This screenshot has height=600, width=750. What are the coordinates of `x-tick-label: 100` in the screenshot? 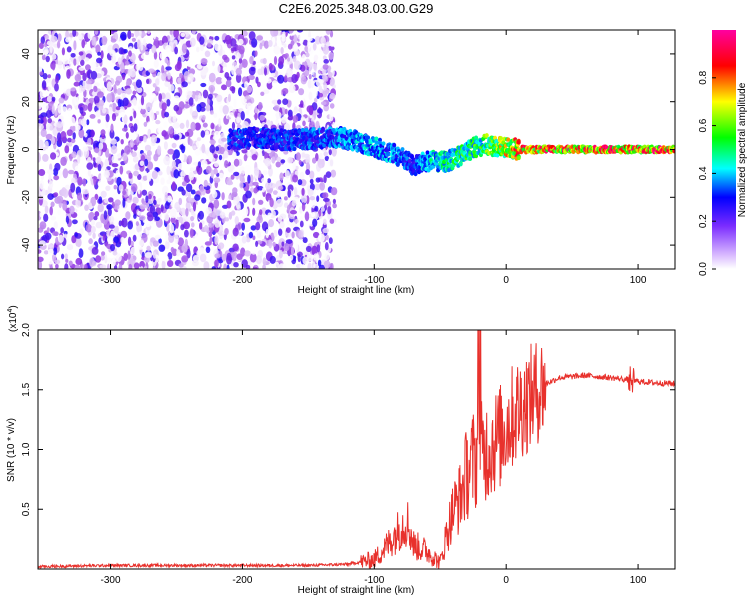 It's located at (638, 580).